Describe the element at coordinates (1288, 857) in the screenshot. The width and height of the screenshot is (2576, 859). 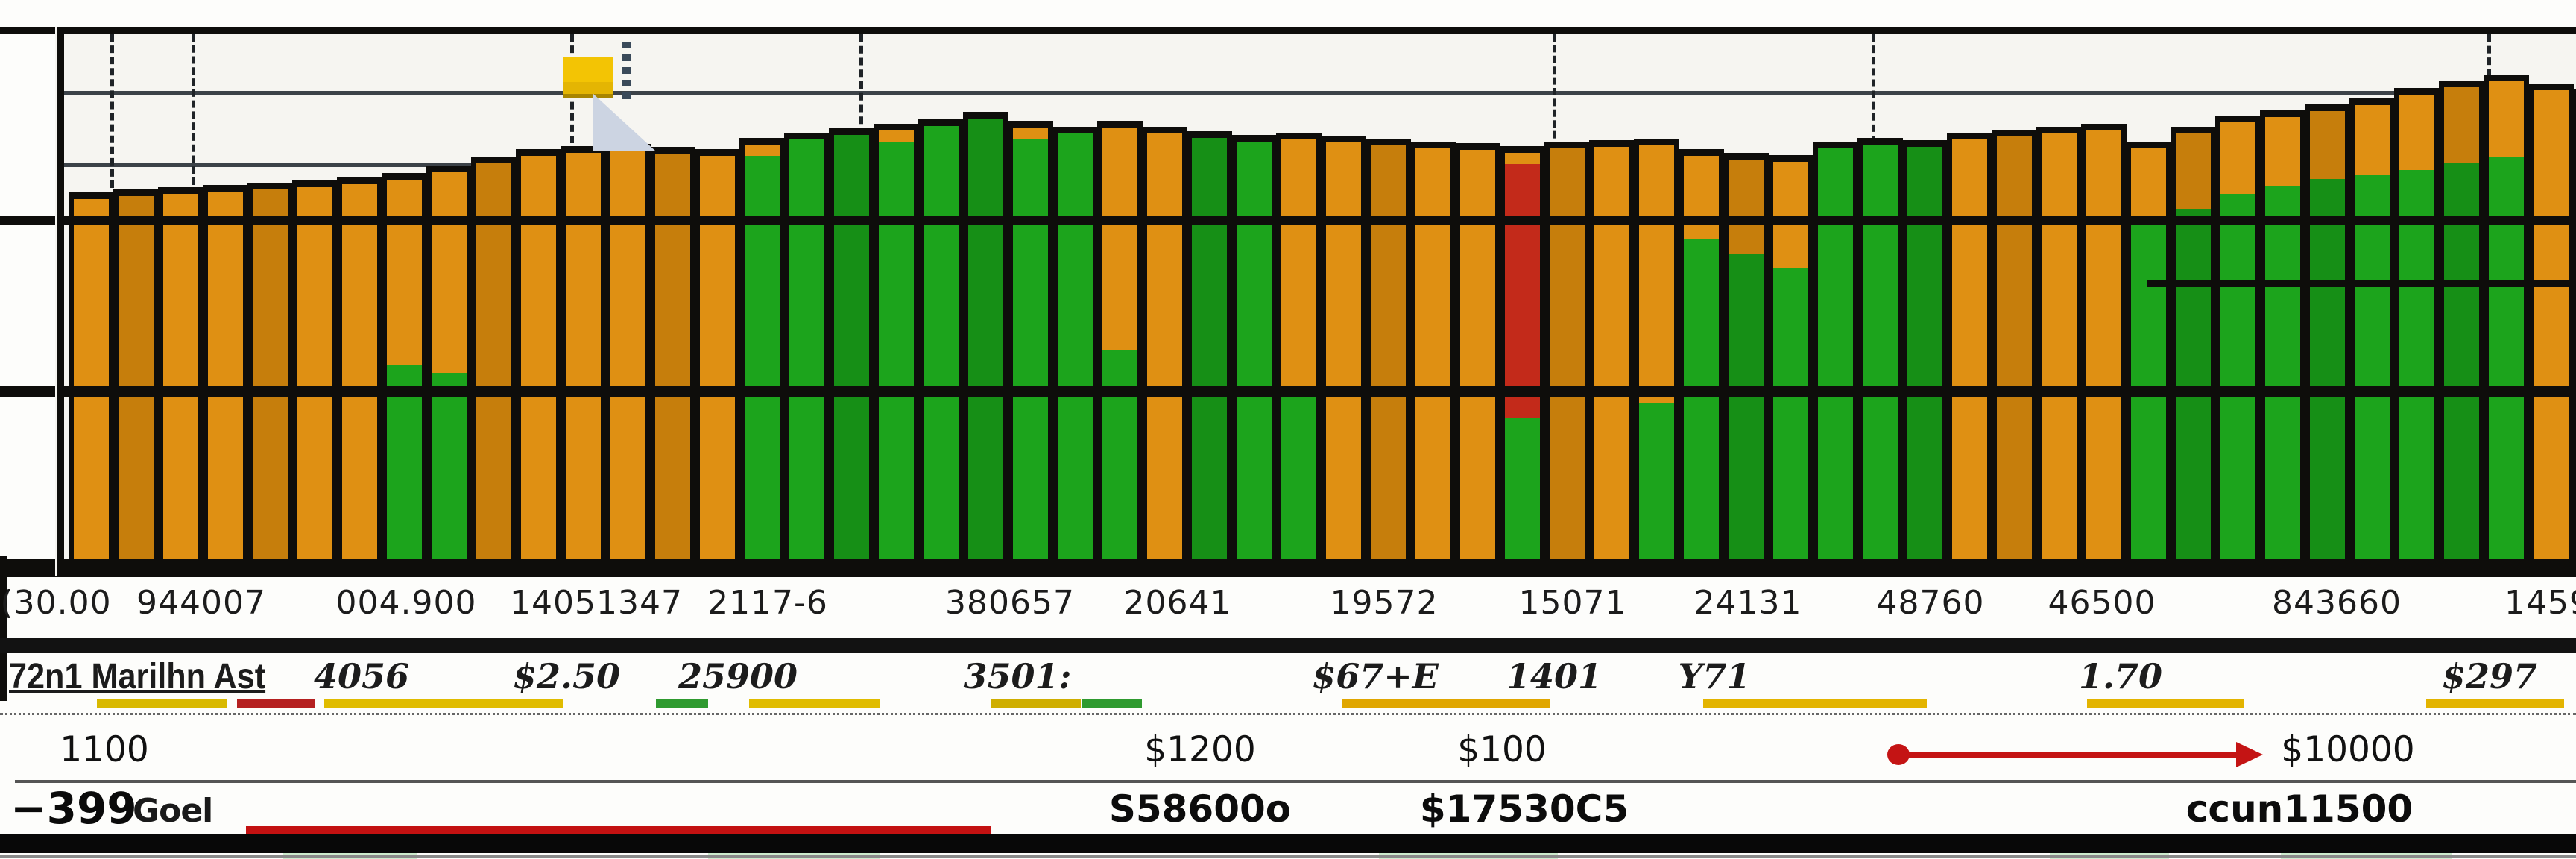
I see `bottom-rule` at that location.